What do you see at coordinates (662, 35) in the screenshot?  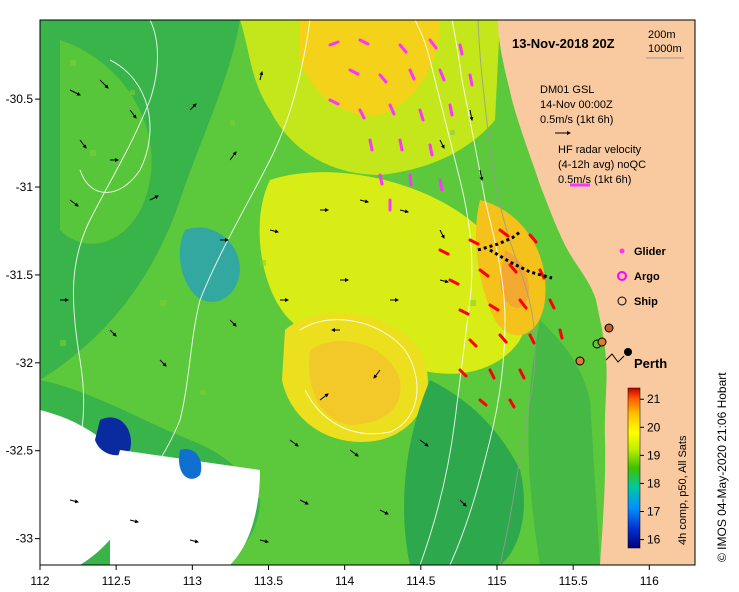 I see `isobath-label-200m: 200m` at bounding box center [662, 35].